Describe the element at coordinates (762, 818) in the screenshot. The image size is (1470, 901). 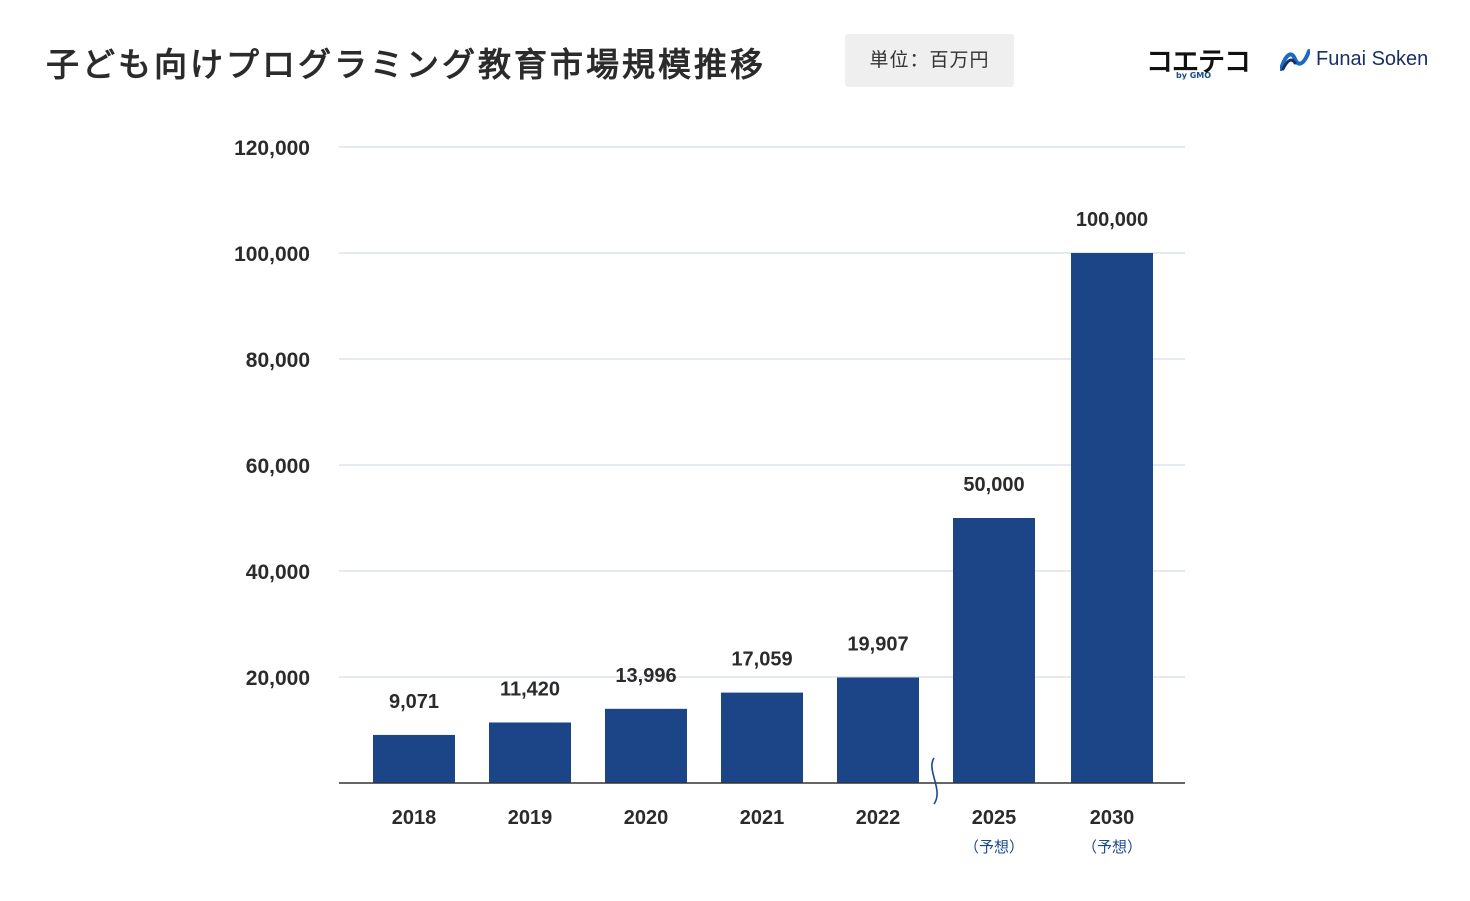
I see `x-tick-label: 2021` at that location.